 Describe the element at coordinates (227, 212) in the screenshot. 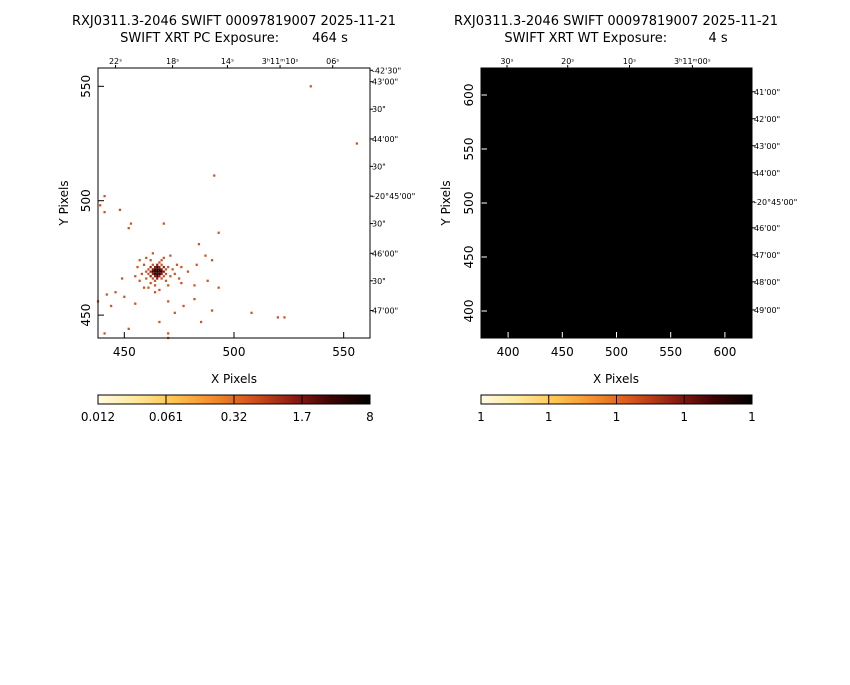

I see `pc-pixel-layer` at that location.